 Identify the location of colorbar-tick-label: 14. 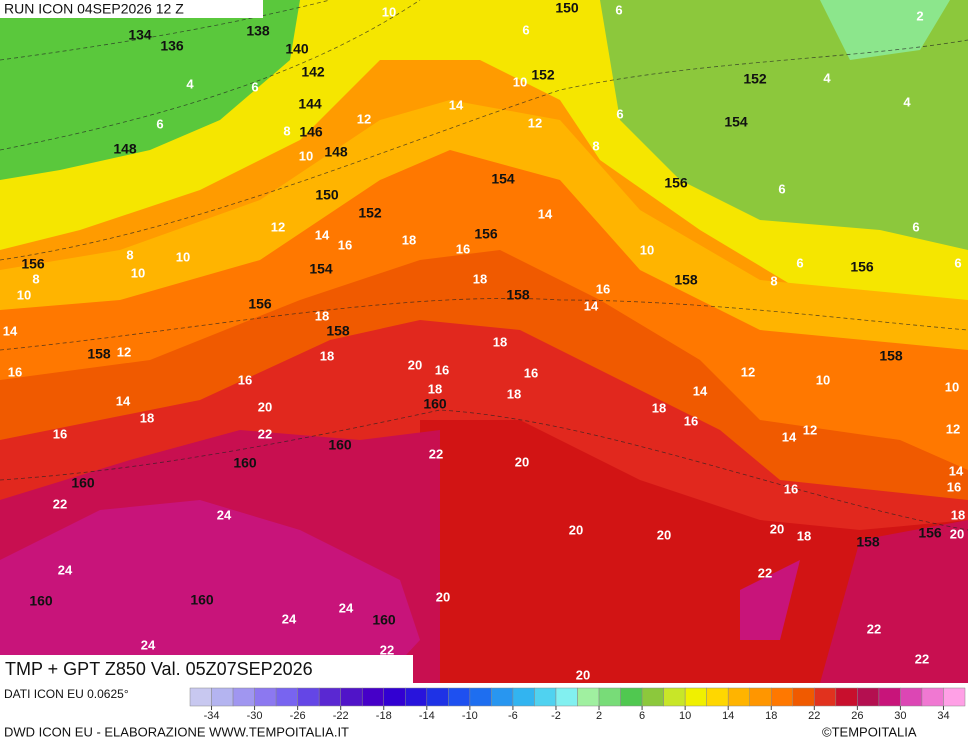
(728, 716).